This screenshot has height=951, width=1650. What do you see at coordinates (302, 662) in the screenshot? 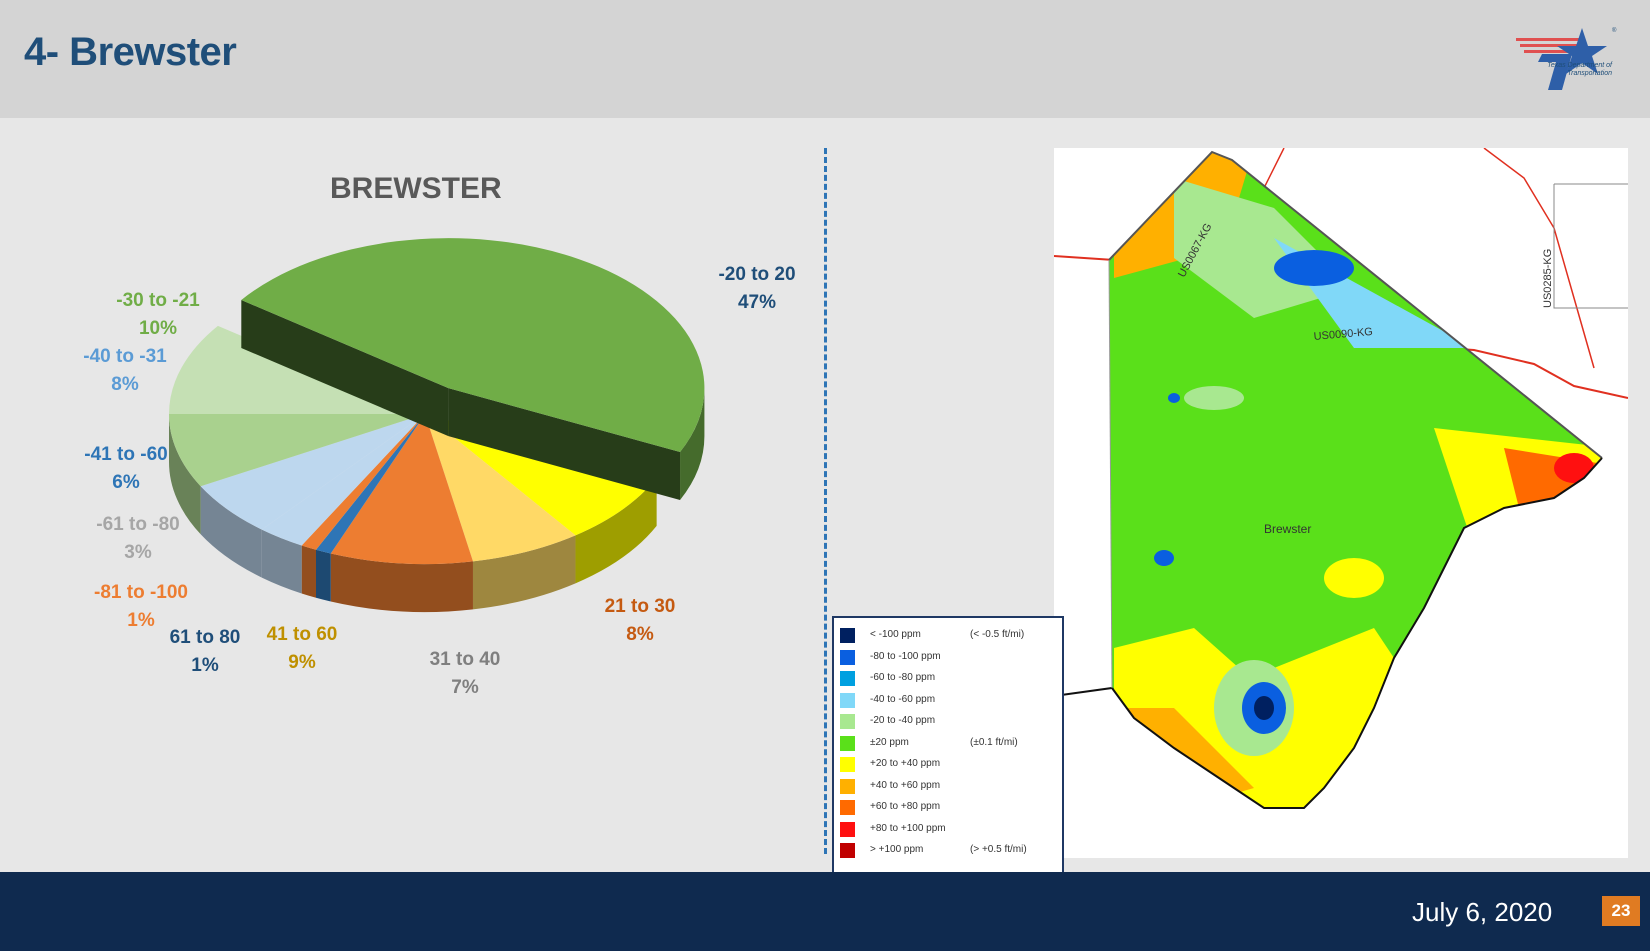
I see `pie-value-label: 9%` at bounding box center [302, 662].